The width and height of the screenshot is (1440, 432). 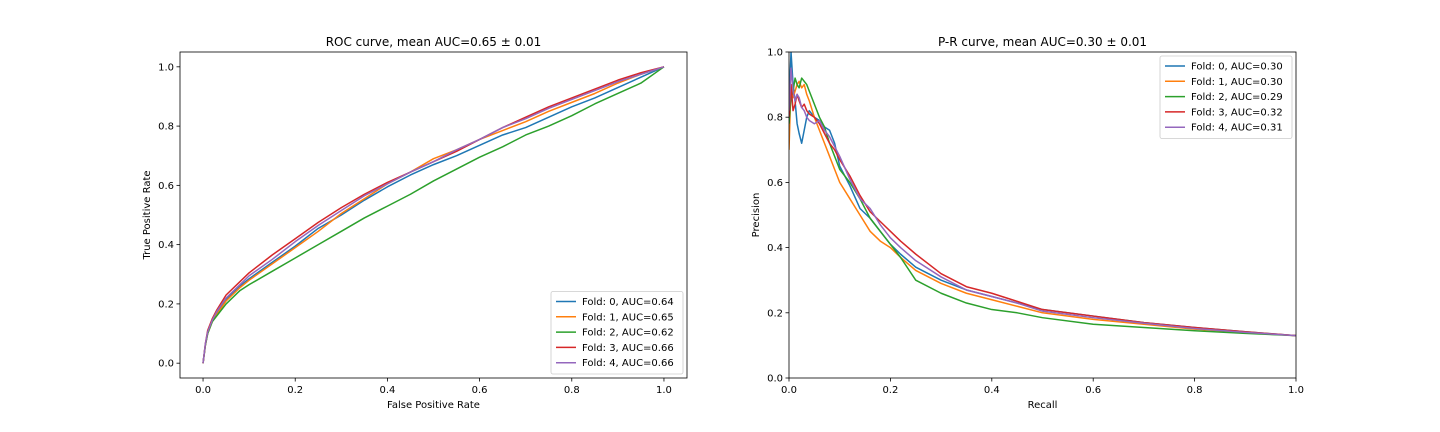 What do you see at coordinates (1237, 128) in the screenshot?
I see `pr-legend-entry-4: Fold: 4, AUC=0.31` at bounding box center [1237, 128].